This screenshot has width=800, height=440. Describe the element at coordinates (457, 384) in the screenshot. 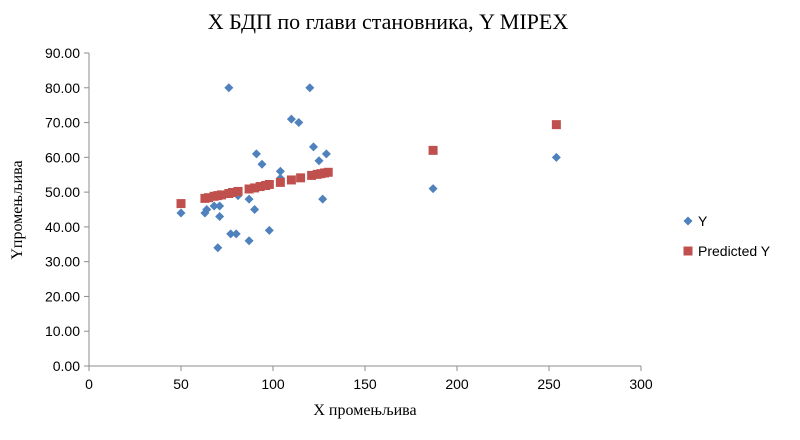

I see `x-tick-label: 200` at that location.